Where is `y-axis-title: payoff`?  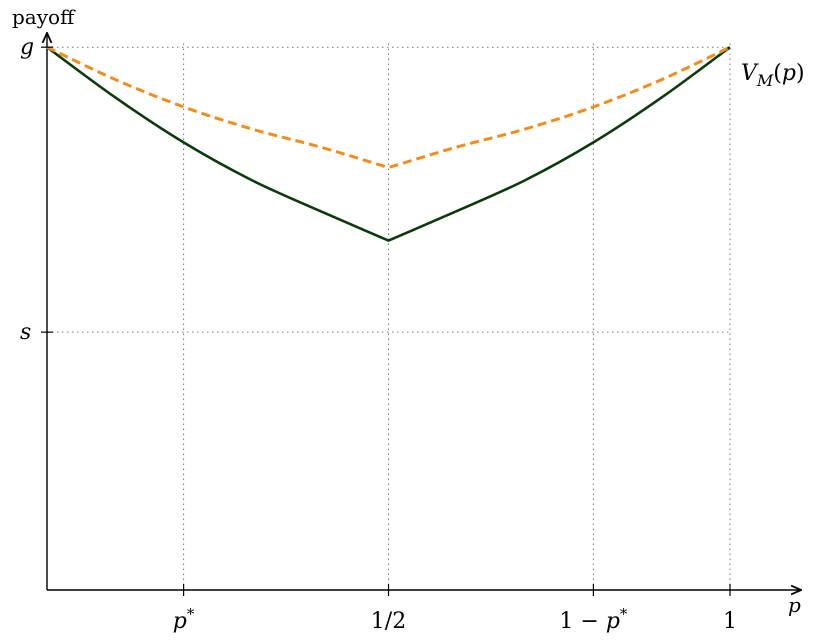
y-axis-title: payoff is located at coordinates (44, 17).